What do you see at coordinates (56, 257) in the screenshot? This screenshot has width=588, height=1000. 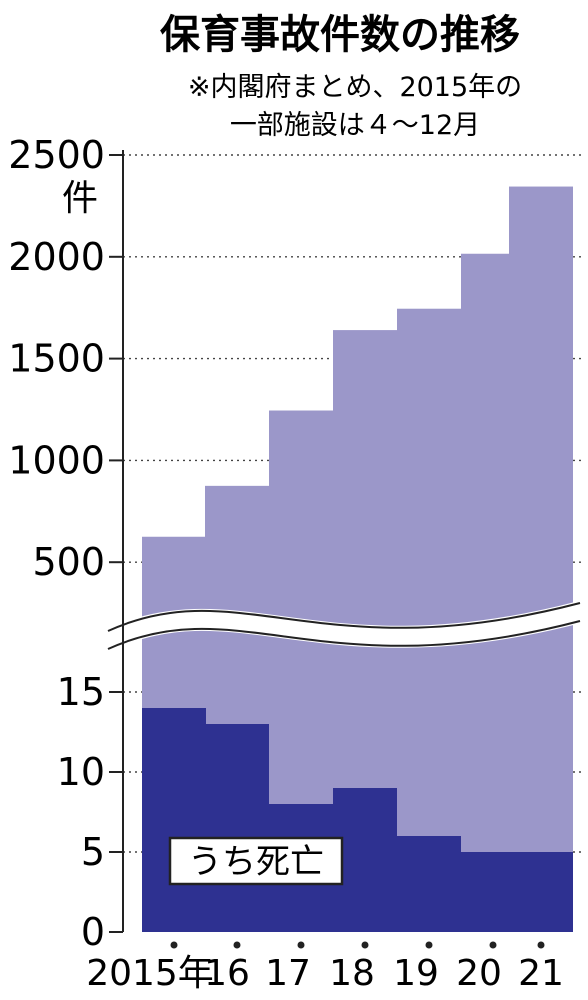 I see `y-tick-label: 2000` at bounding box center [56, 257].